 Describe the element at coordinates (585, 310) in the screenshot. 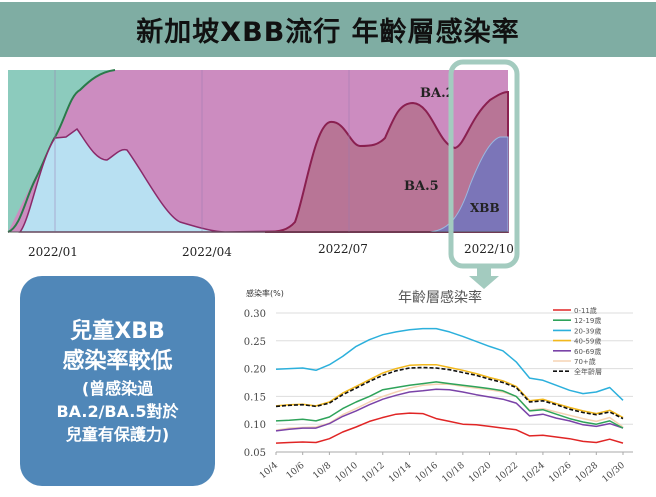

I see `legend-label: 0-11歲` at that location.